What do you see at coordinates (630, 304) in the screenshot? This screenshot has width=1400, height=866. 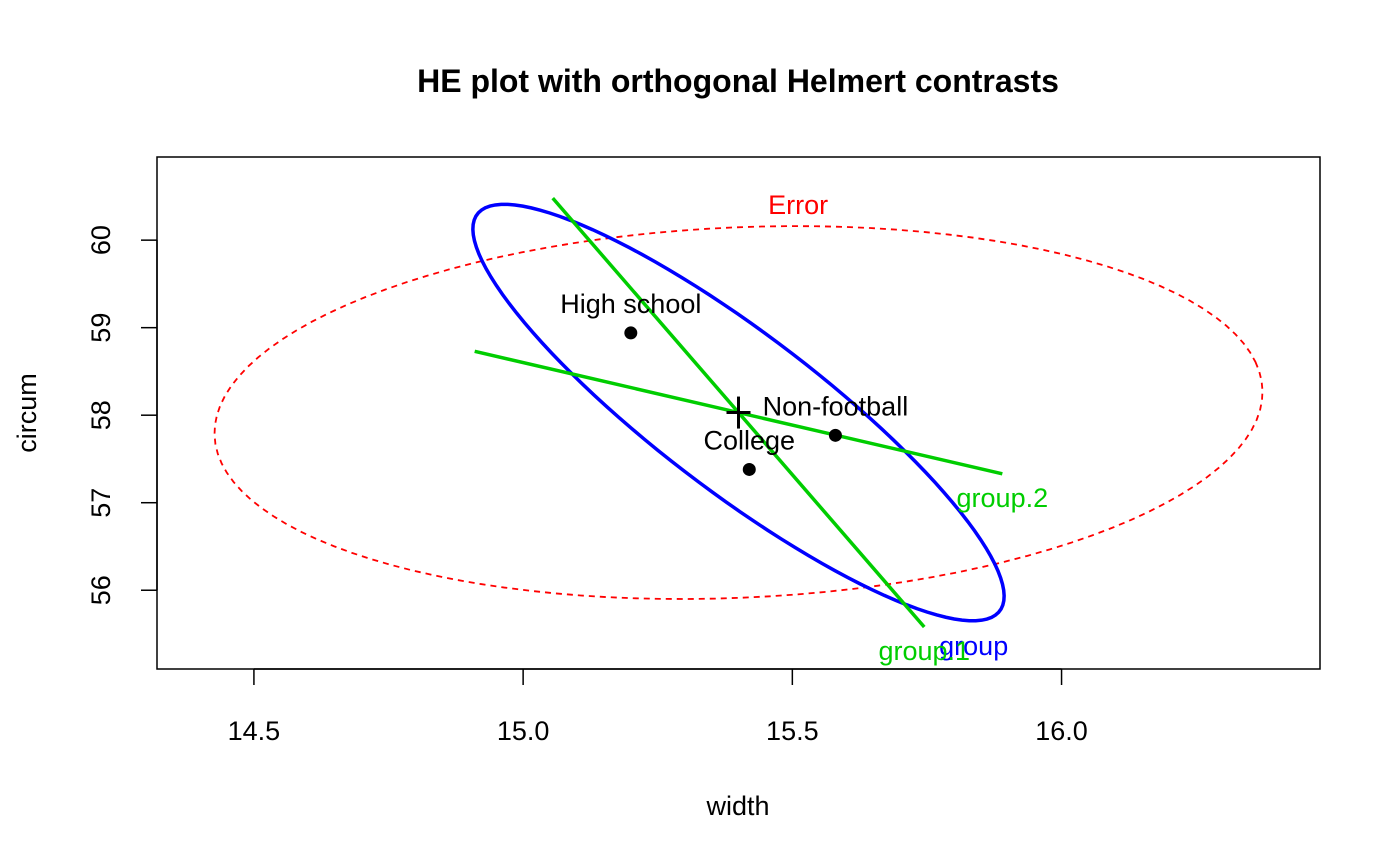 I see `group-mean-label: High school` at bounding box center [630, 304].